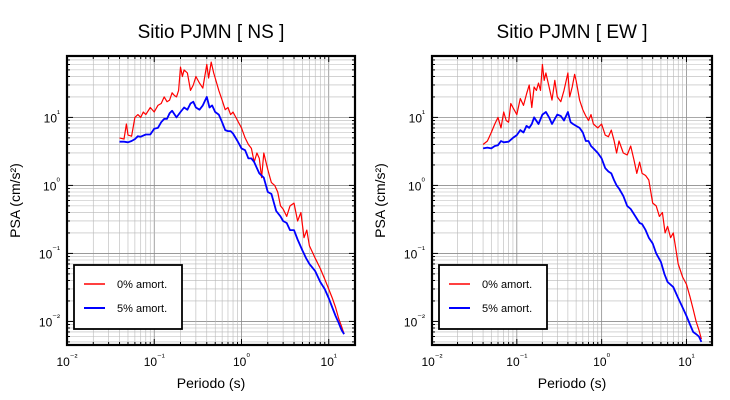 This screenshot has width=730, height=400. I want to click on chart-title: Sitio PJMN [ NS ], so click(211, 32).